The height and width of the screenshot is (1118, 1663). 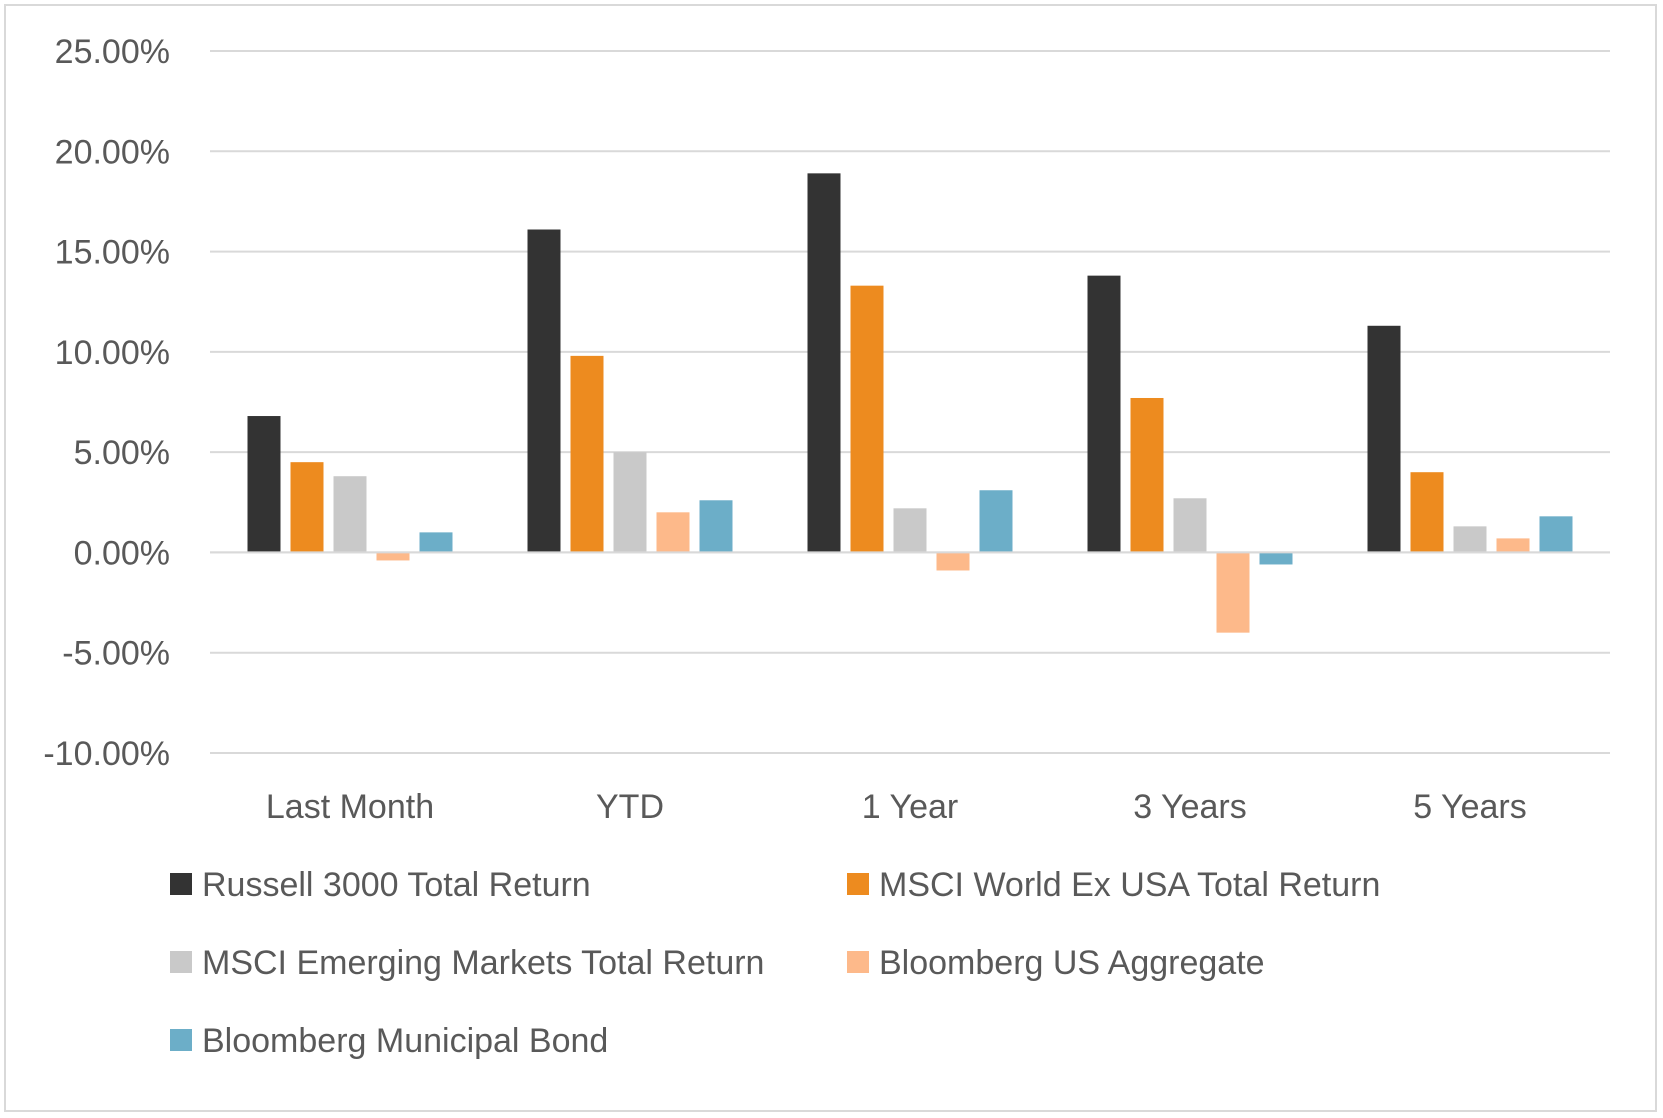 What do you see at coordinates (1470, 539) in the screenshot?
I see `bar-msci-emerging-markets-total-return-5-years` at bounding box center [1470, 539].